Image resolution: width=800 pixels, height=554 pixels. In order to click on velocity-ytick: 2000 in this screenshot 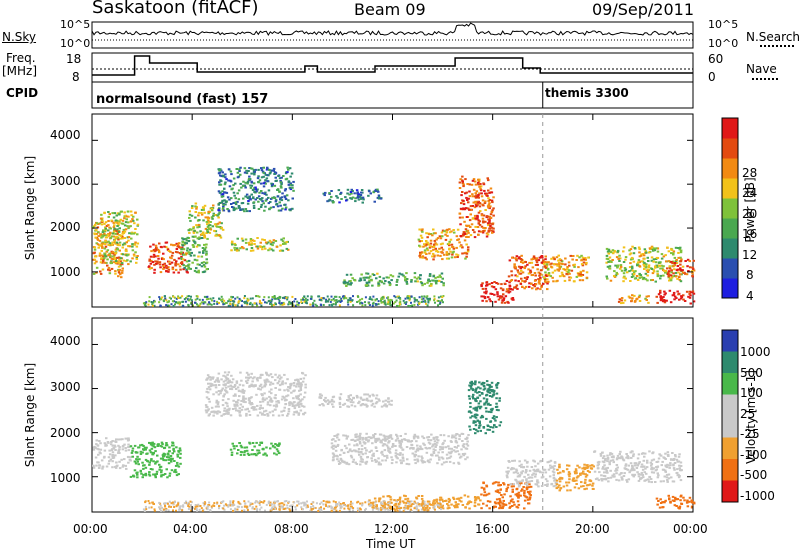, I will do `click(65, 433)`.